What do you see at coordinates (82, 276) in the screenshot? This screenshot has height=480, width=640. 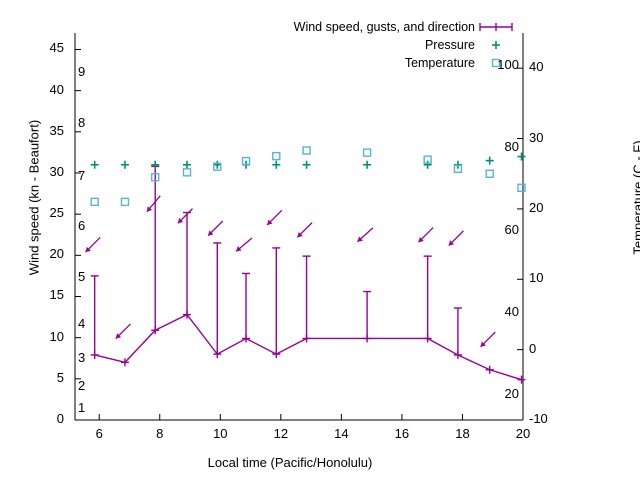 I see `beaufort-label: 5` at bounding box center [82, 276].